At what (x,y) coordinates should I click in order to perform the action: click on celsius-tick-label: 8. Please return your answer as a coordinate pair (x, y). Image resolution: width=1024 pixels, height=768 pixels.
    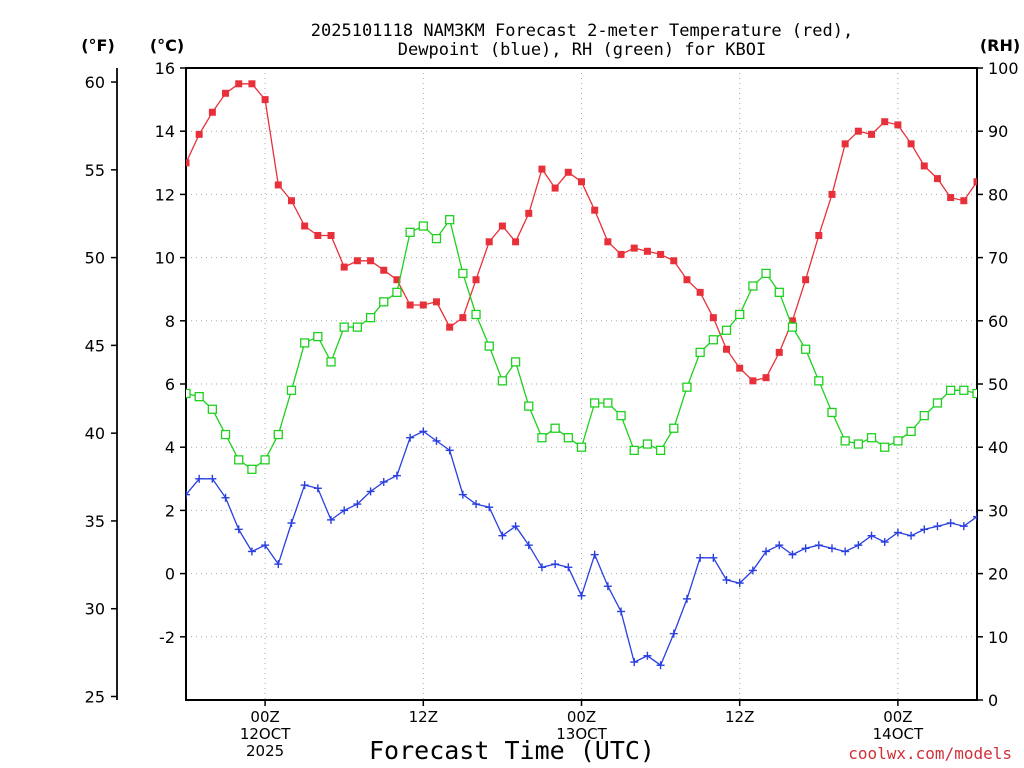
    Looking at the image, I should click on (170, 321).